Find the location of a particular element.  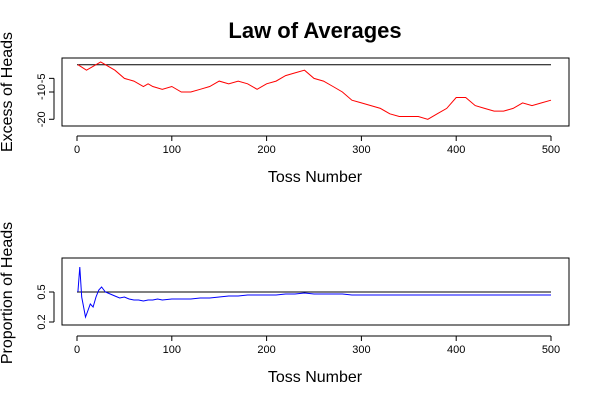

y-axis-label: Proportion of Heads is located at coordinates (8, 293).